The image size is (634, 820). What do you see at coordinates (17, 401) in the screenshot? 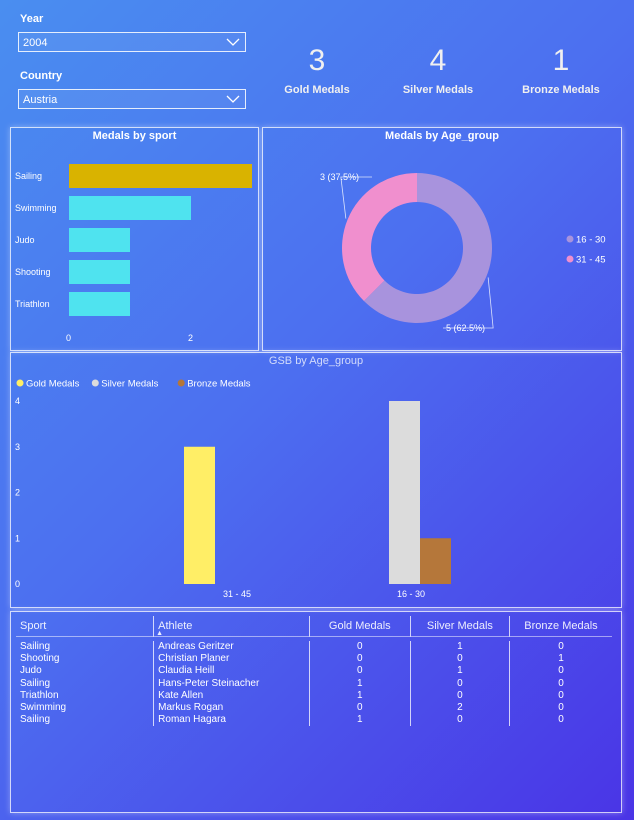
I see `gsb-y-tick: 4` at bounding box center [17, 401].